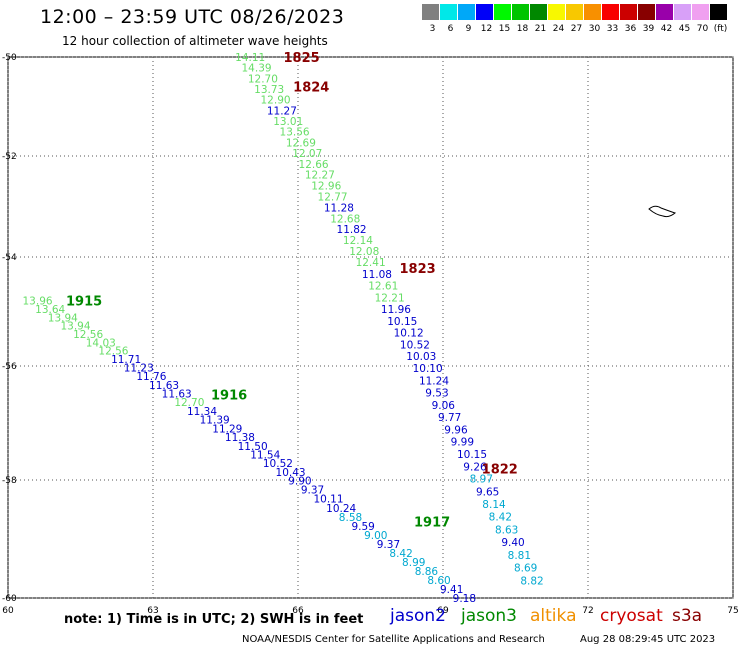 The height and width of the screenshot is (650, 740). Describe the element at coordinates (302, 58) in the screenshot. I see `pass-label: 1825` at that location.